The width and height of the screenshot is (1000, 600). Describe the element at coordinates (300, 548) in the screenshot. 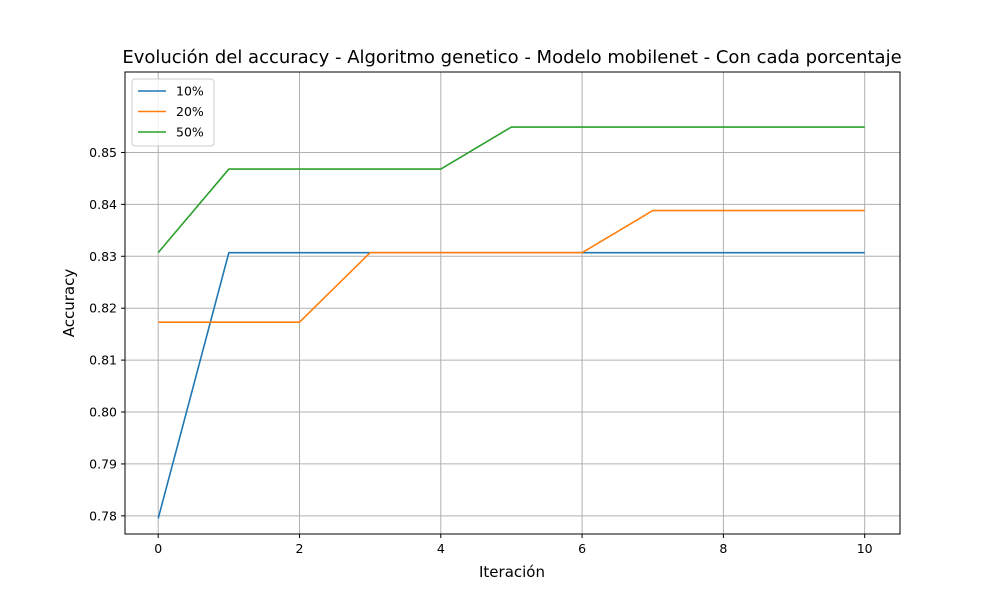

I see `x-tick-label: 2` at that location.